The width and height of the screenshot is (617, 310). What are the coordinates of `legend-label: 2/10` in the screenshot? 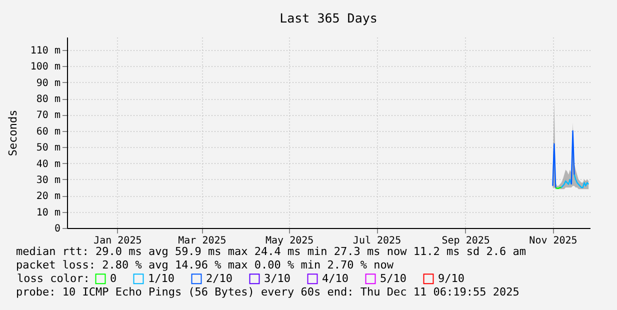 It's located at (219, 278).